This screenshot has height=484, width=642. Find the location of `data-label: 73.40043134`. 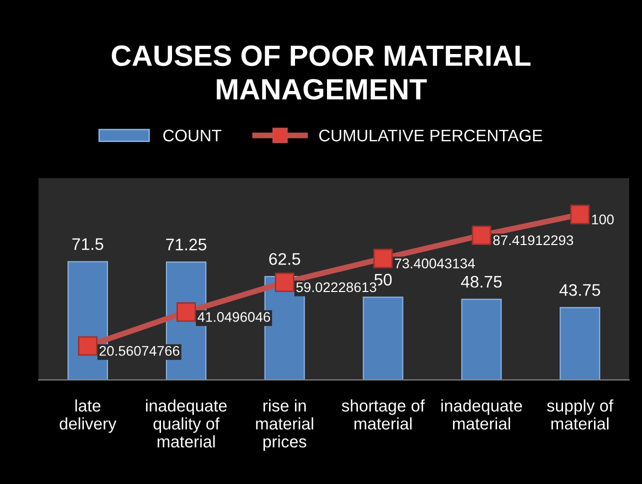

data-label: 73.40043134 is located at coordinates (434, 263).